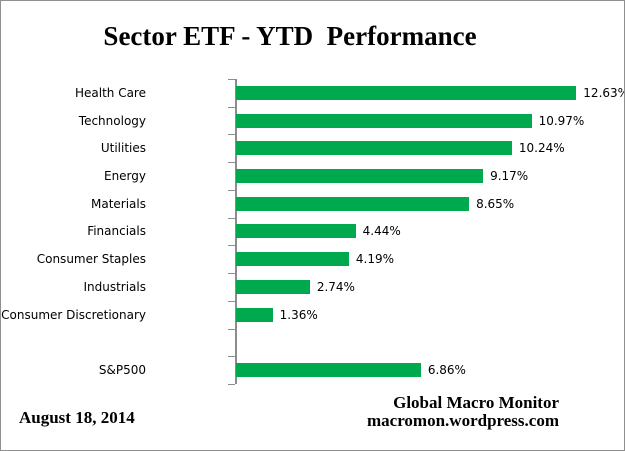 Image resolution: width=625 pixels, height=451 pixels. What do you see at coordinates (446, 370) in the screenshot?
I see `value-label: 6.86%` at bounding box center [446, 370].